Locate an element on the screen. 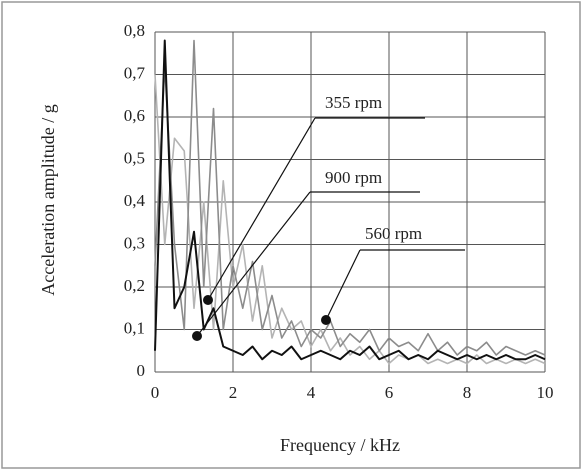  x-tick-label: 2 is located at coordinates (233, 392).